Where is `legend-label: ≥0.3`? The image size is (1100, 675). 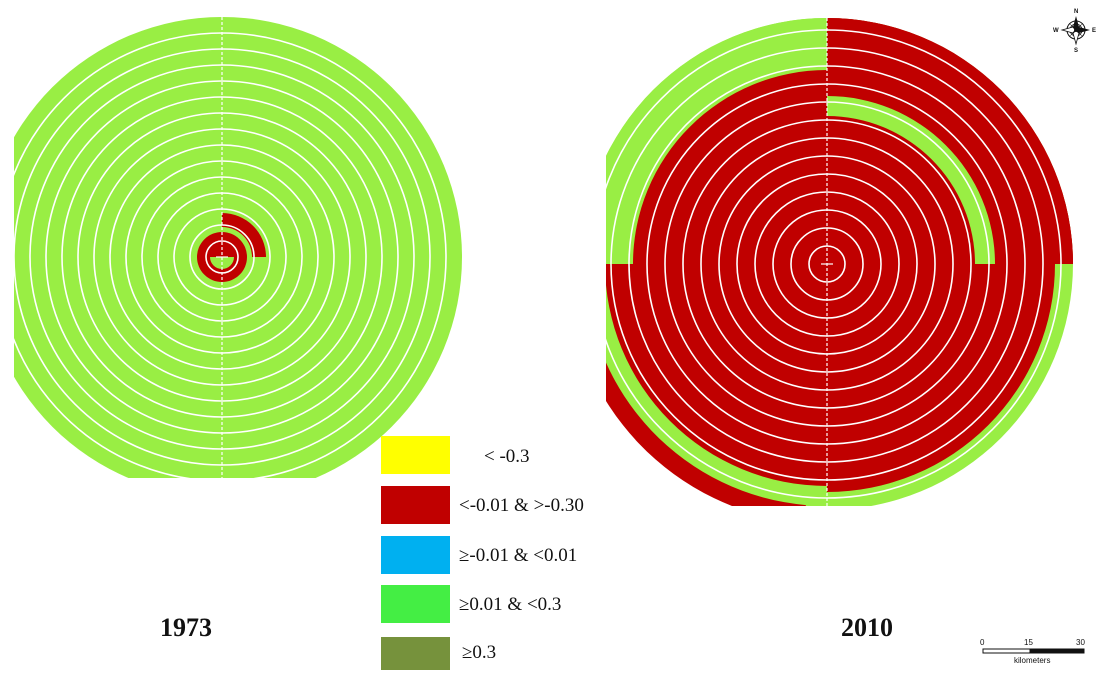
legend-label: ≥0.3 is located at coordinates (479, 652).